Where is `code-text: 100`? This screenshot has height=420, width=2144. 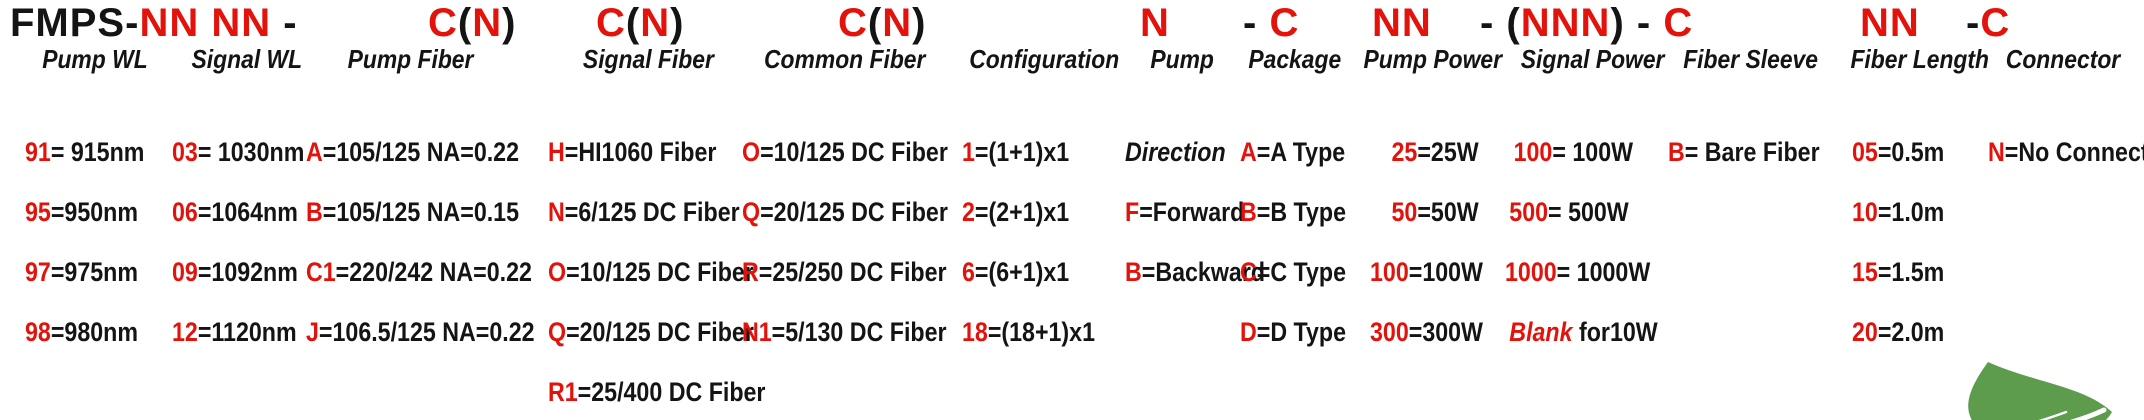 code-text: 100 is located at coordinates (1389, 272).